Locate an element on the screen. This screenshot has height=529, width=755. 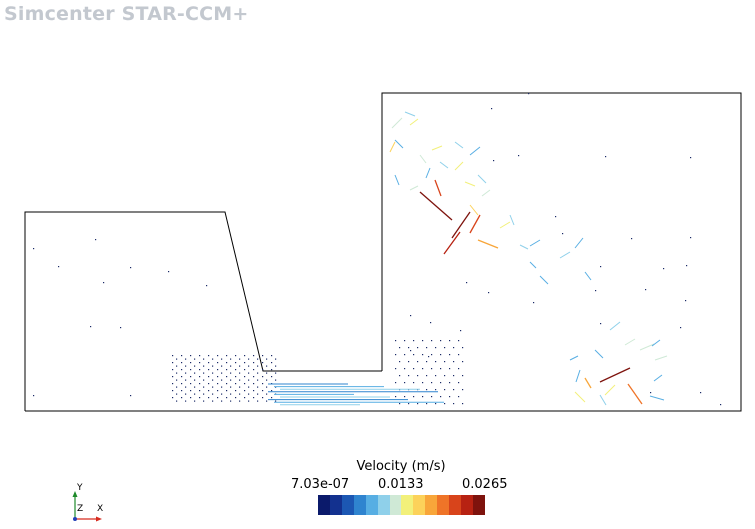
y-axis-label: Y is located at coordinates (80, 488).